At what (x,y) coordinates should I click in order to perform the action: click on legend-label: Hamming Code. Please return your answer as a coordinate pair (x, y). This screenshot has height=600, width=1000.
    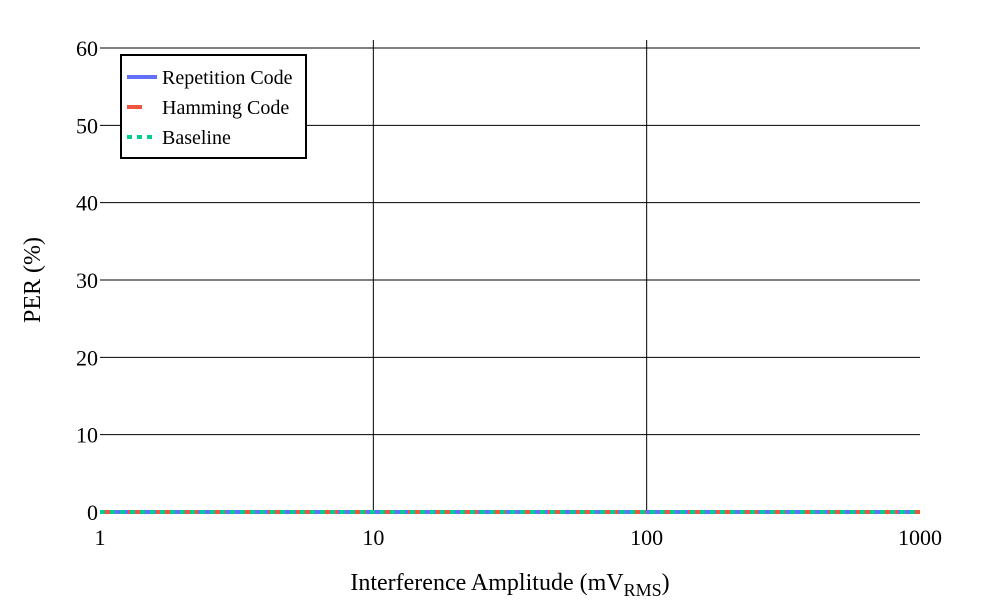
    Looking at the image, I should click on (225, 108).